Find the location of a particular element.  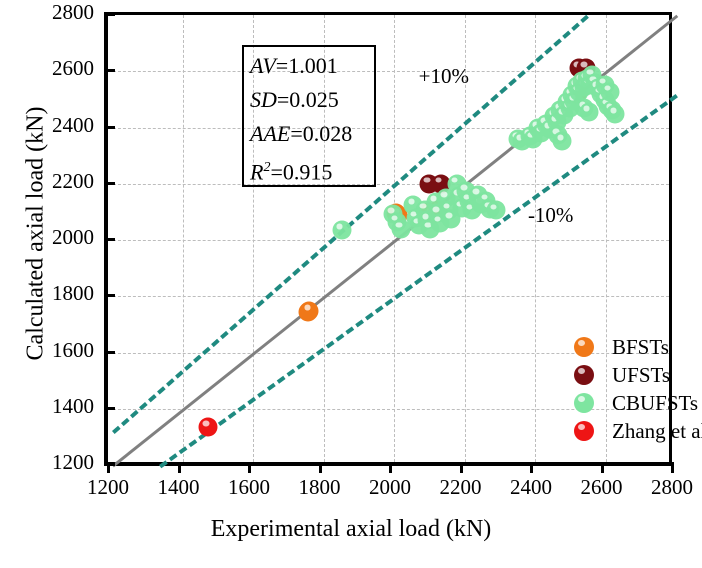

data-point-bfsts is located at coordinates (309, 311).